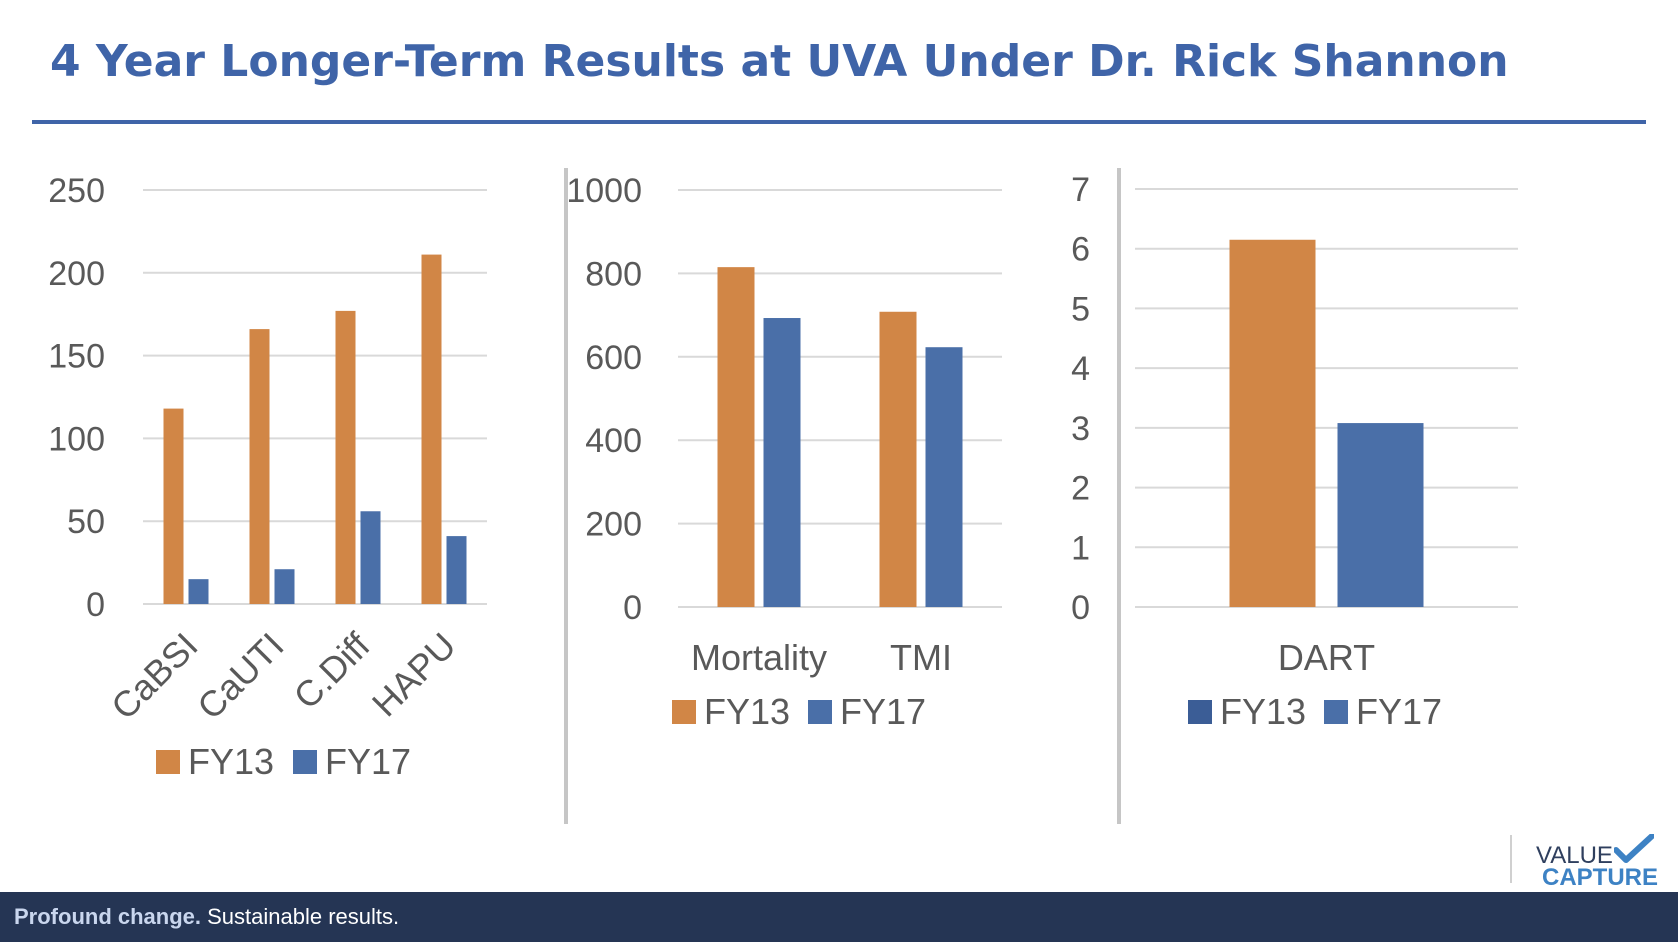  I want to click on bar-fy17-cdiff, so click(370, 557).